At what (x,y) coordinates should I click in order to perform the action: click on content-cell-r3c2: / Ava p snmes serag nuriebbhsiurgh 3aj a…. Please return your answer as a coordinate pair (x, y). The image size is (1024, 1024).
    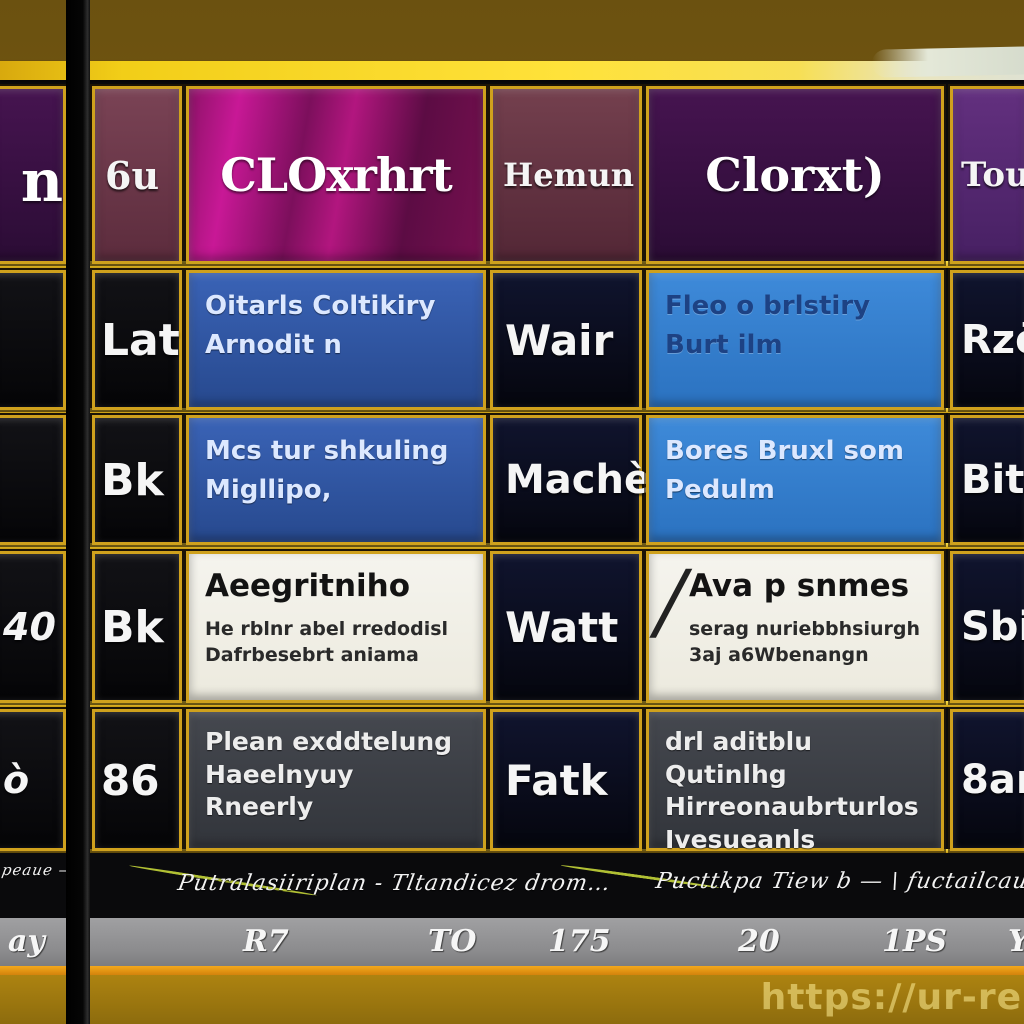
    Looking at the image, I should click on (795, 627).